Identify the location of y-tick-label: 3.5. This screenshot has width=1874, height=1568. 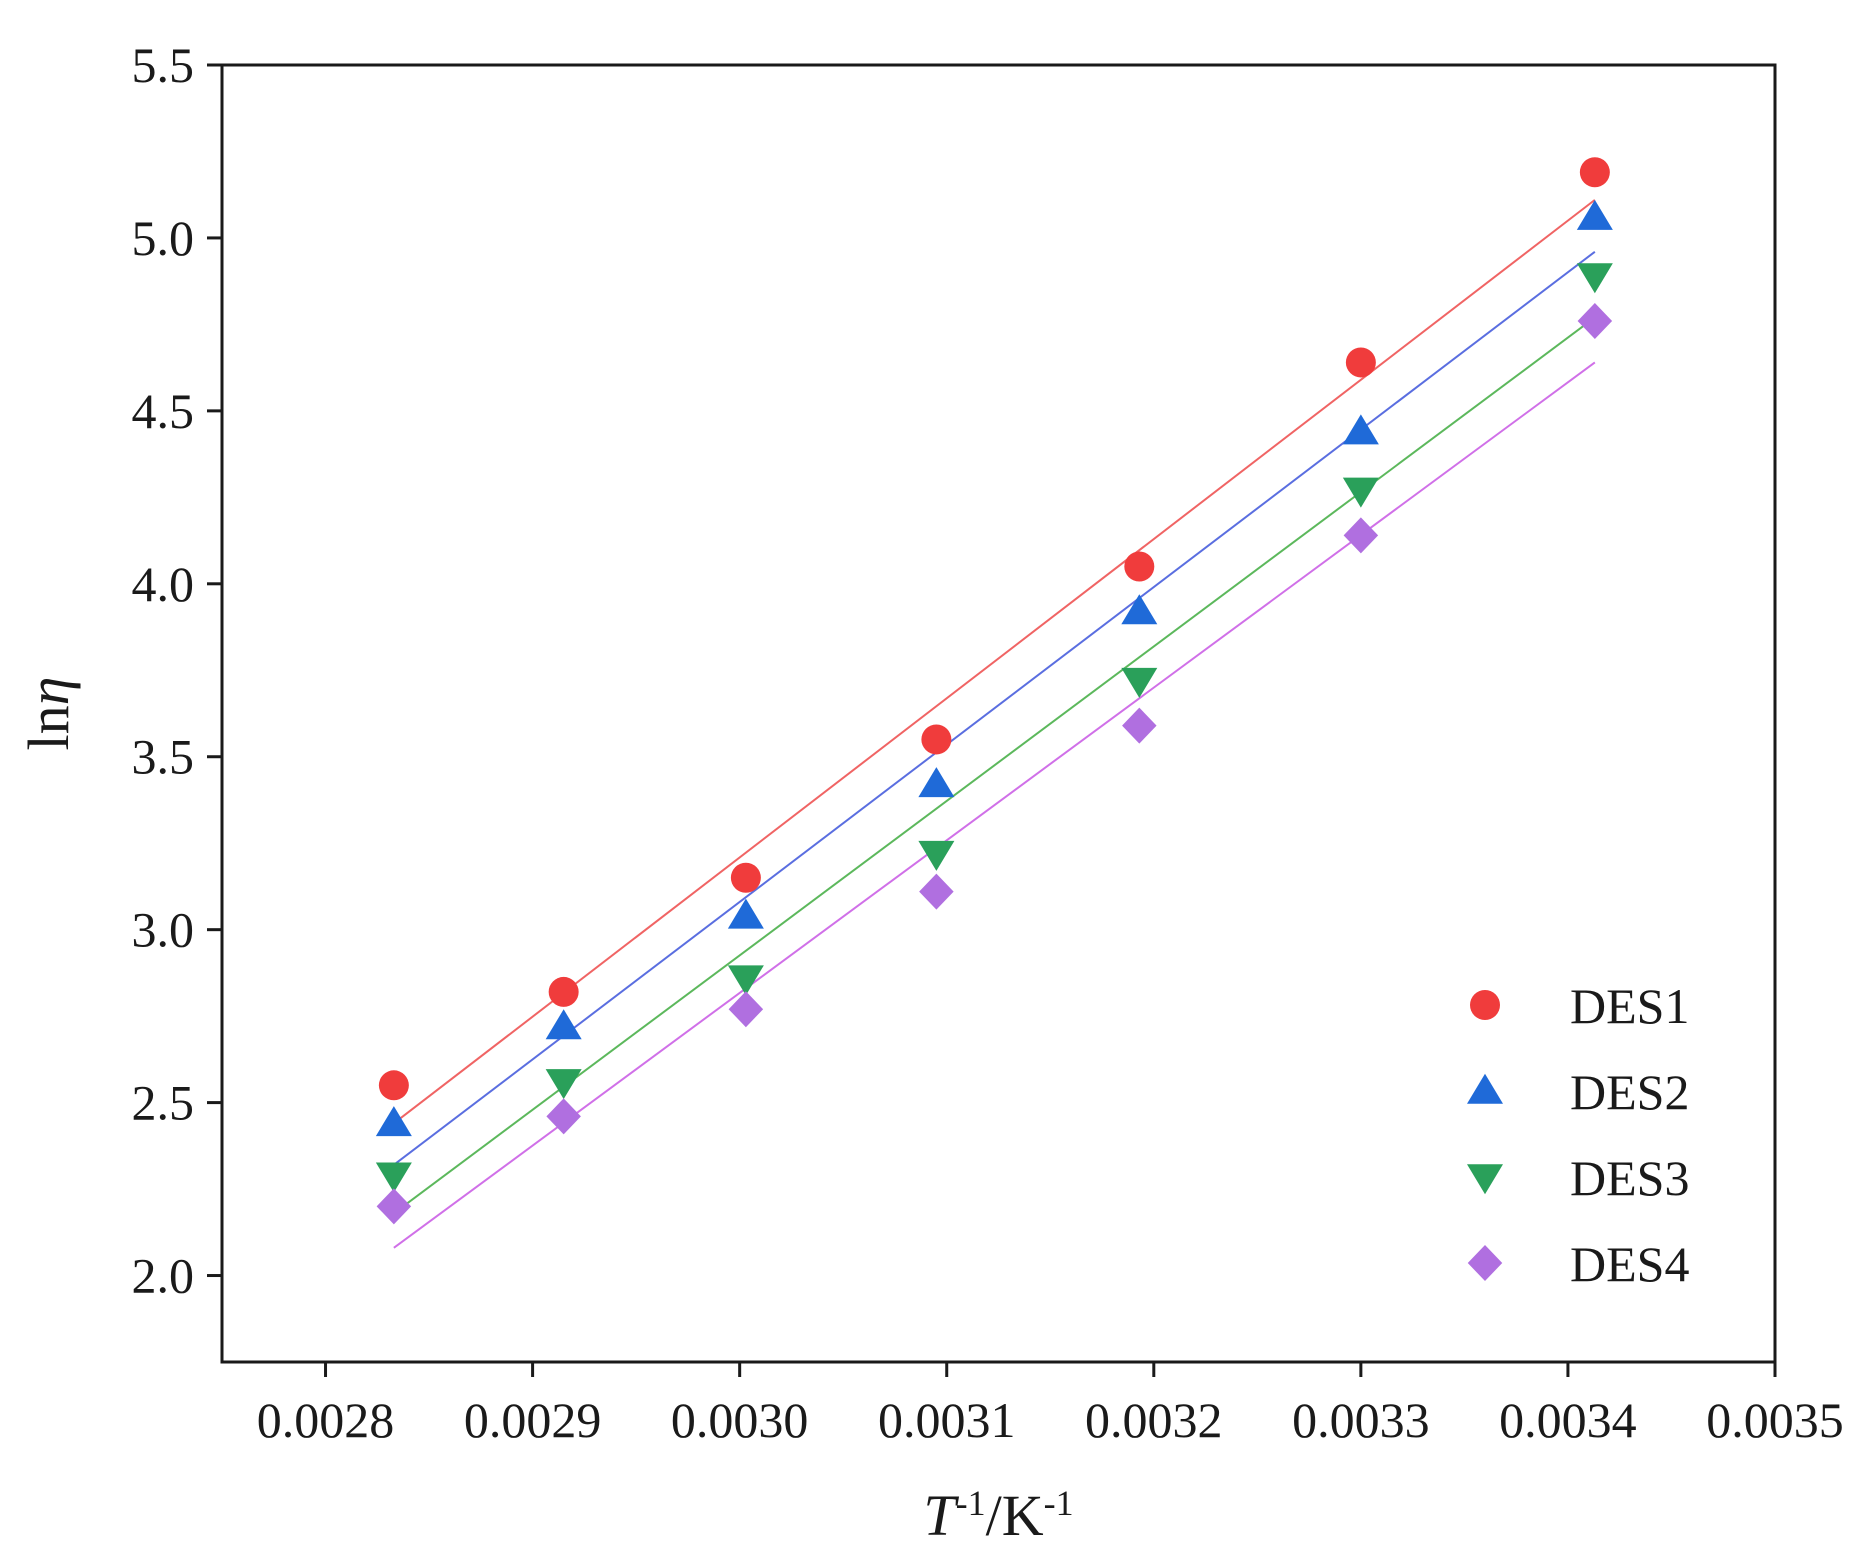
(163, 757).